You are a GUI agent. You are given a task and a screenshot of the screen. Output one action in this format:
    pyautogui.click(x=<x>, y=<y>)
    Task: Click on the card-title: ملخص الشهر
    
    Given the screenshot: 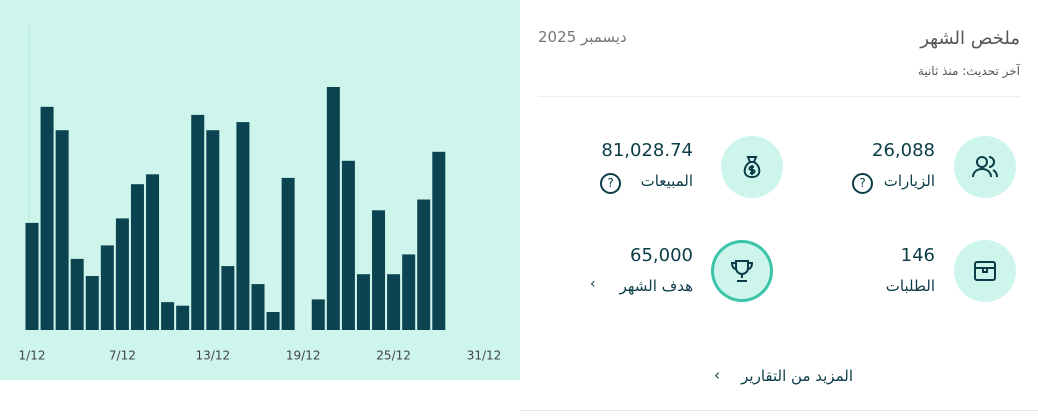 What is the action you would take?
    pyautogui.click(x=970, y=38)
    